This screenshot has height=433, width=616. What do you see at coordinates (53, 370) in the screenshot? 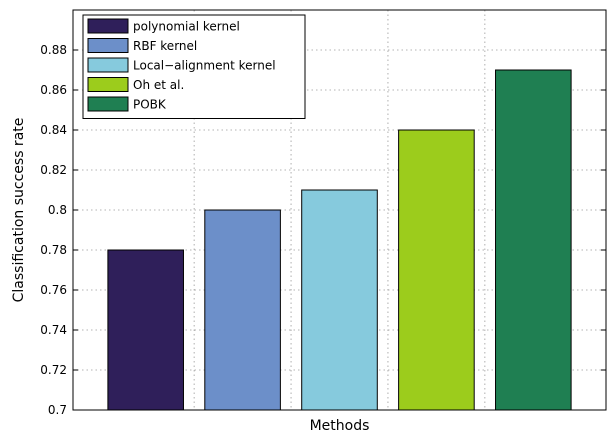
I see `y-tick-label: 0.72` at bounding box center [53, 370].